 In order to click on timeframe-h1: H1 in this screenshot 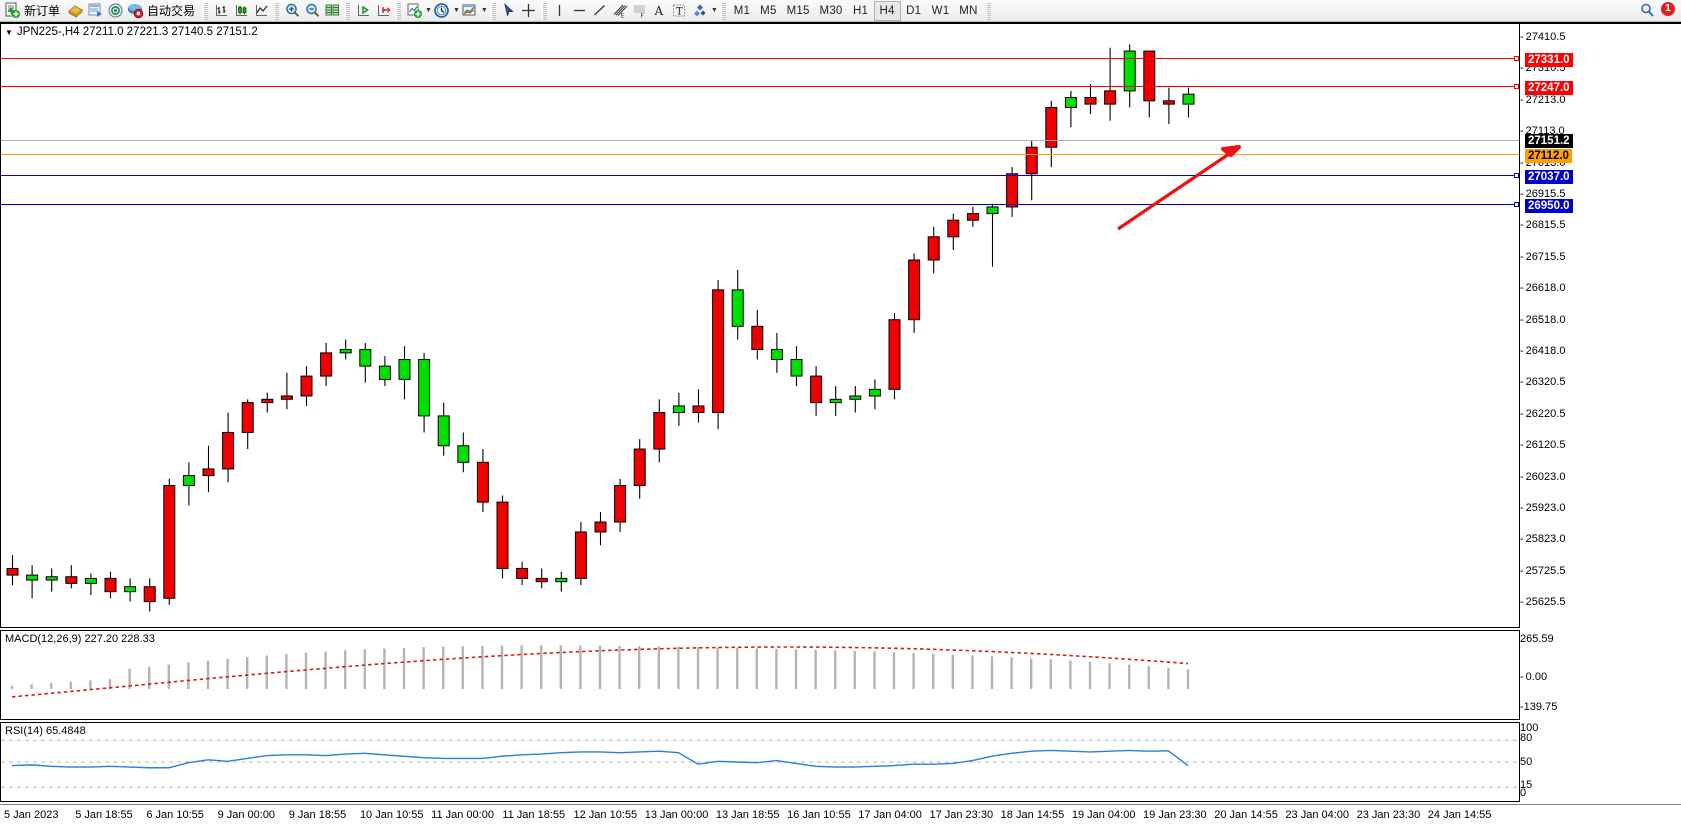, I will do `click(860, 10)`.